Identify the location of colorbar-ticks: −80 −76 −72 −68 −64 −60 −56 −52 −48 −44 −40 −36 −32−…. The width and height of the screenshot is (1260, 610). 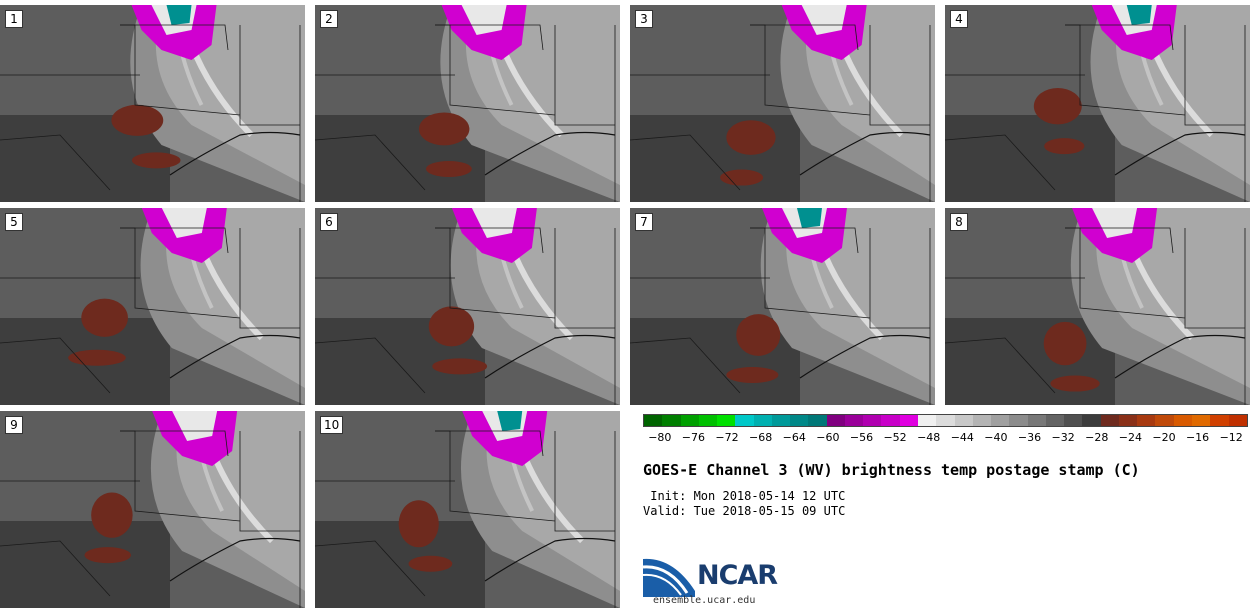
(945, 438).